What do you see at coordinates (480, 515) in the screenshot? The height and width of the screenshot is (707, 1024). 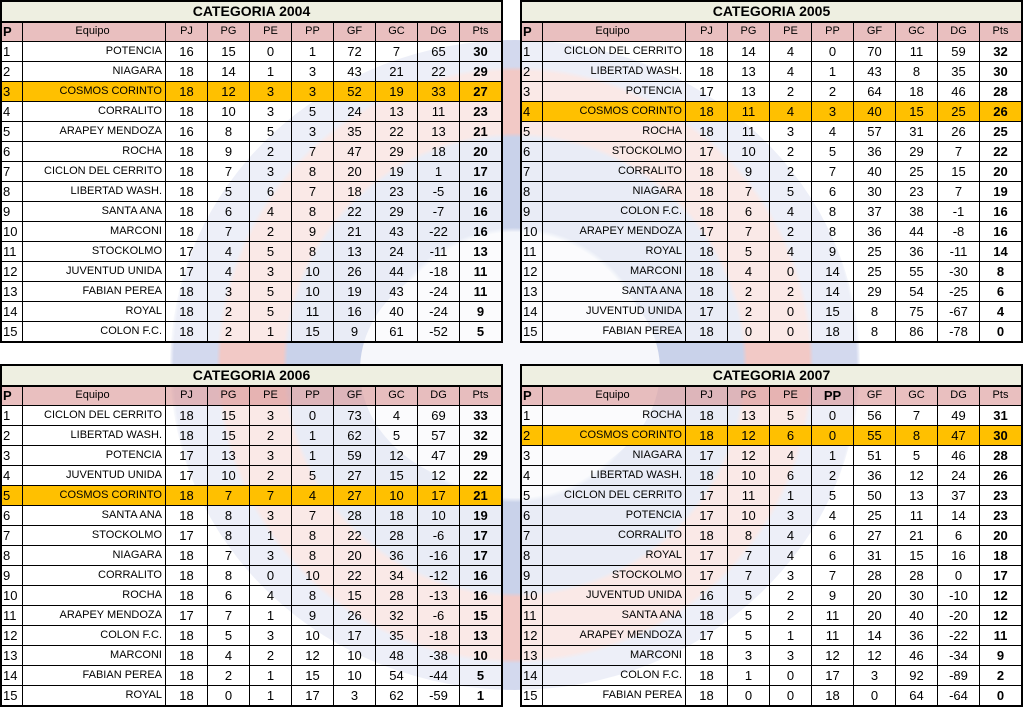 I see `cell-points: 19` at bounding box center [480, 515].